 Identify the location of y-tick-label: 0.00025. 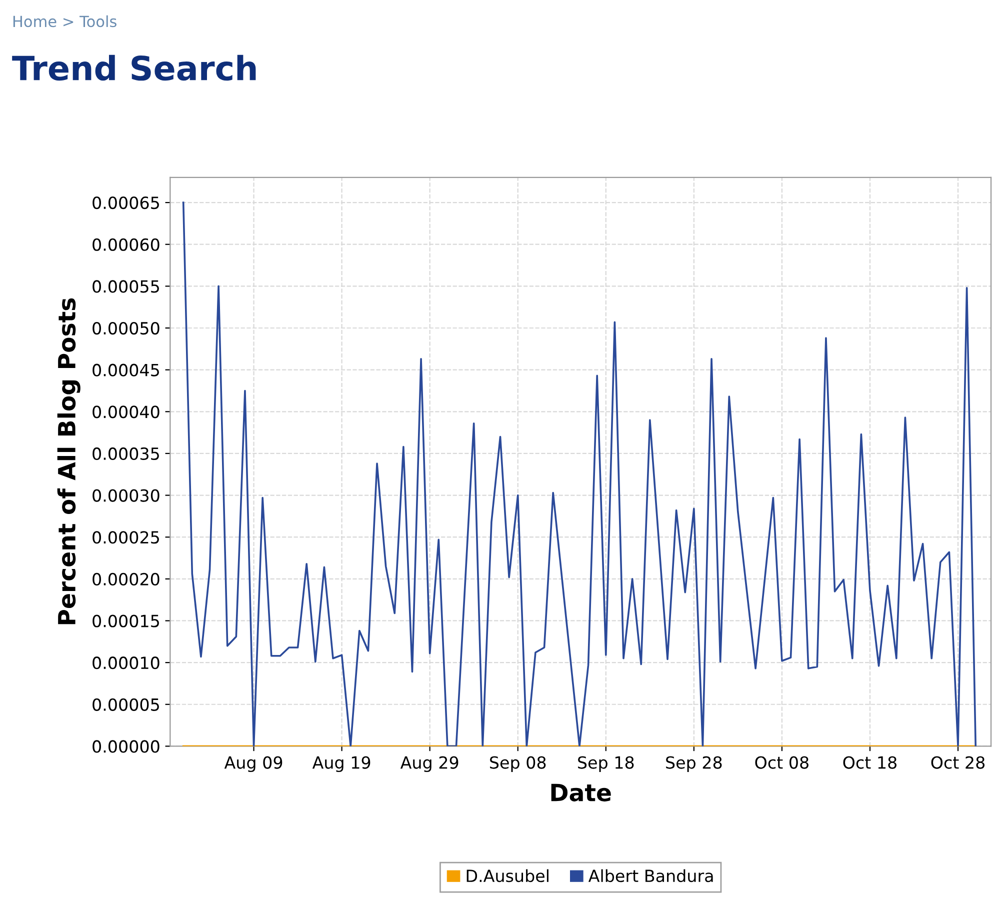
(125, 537).